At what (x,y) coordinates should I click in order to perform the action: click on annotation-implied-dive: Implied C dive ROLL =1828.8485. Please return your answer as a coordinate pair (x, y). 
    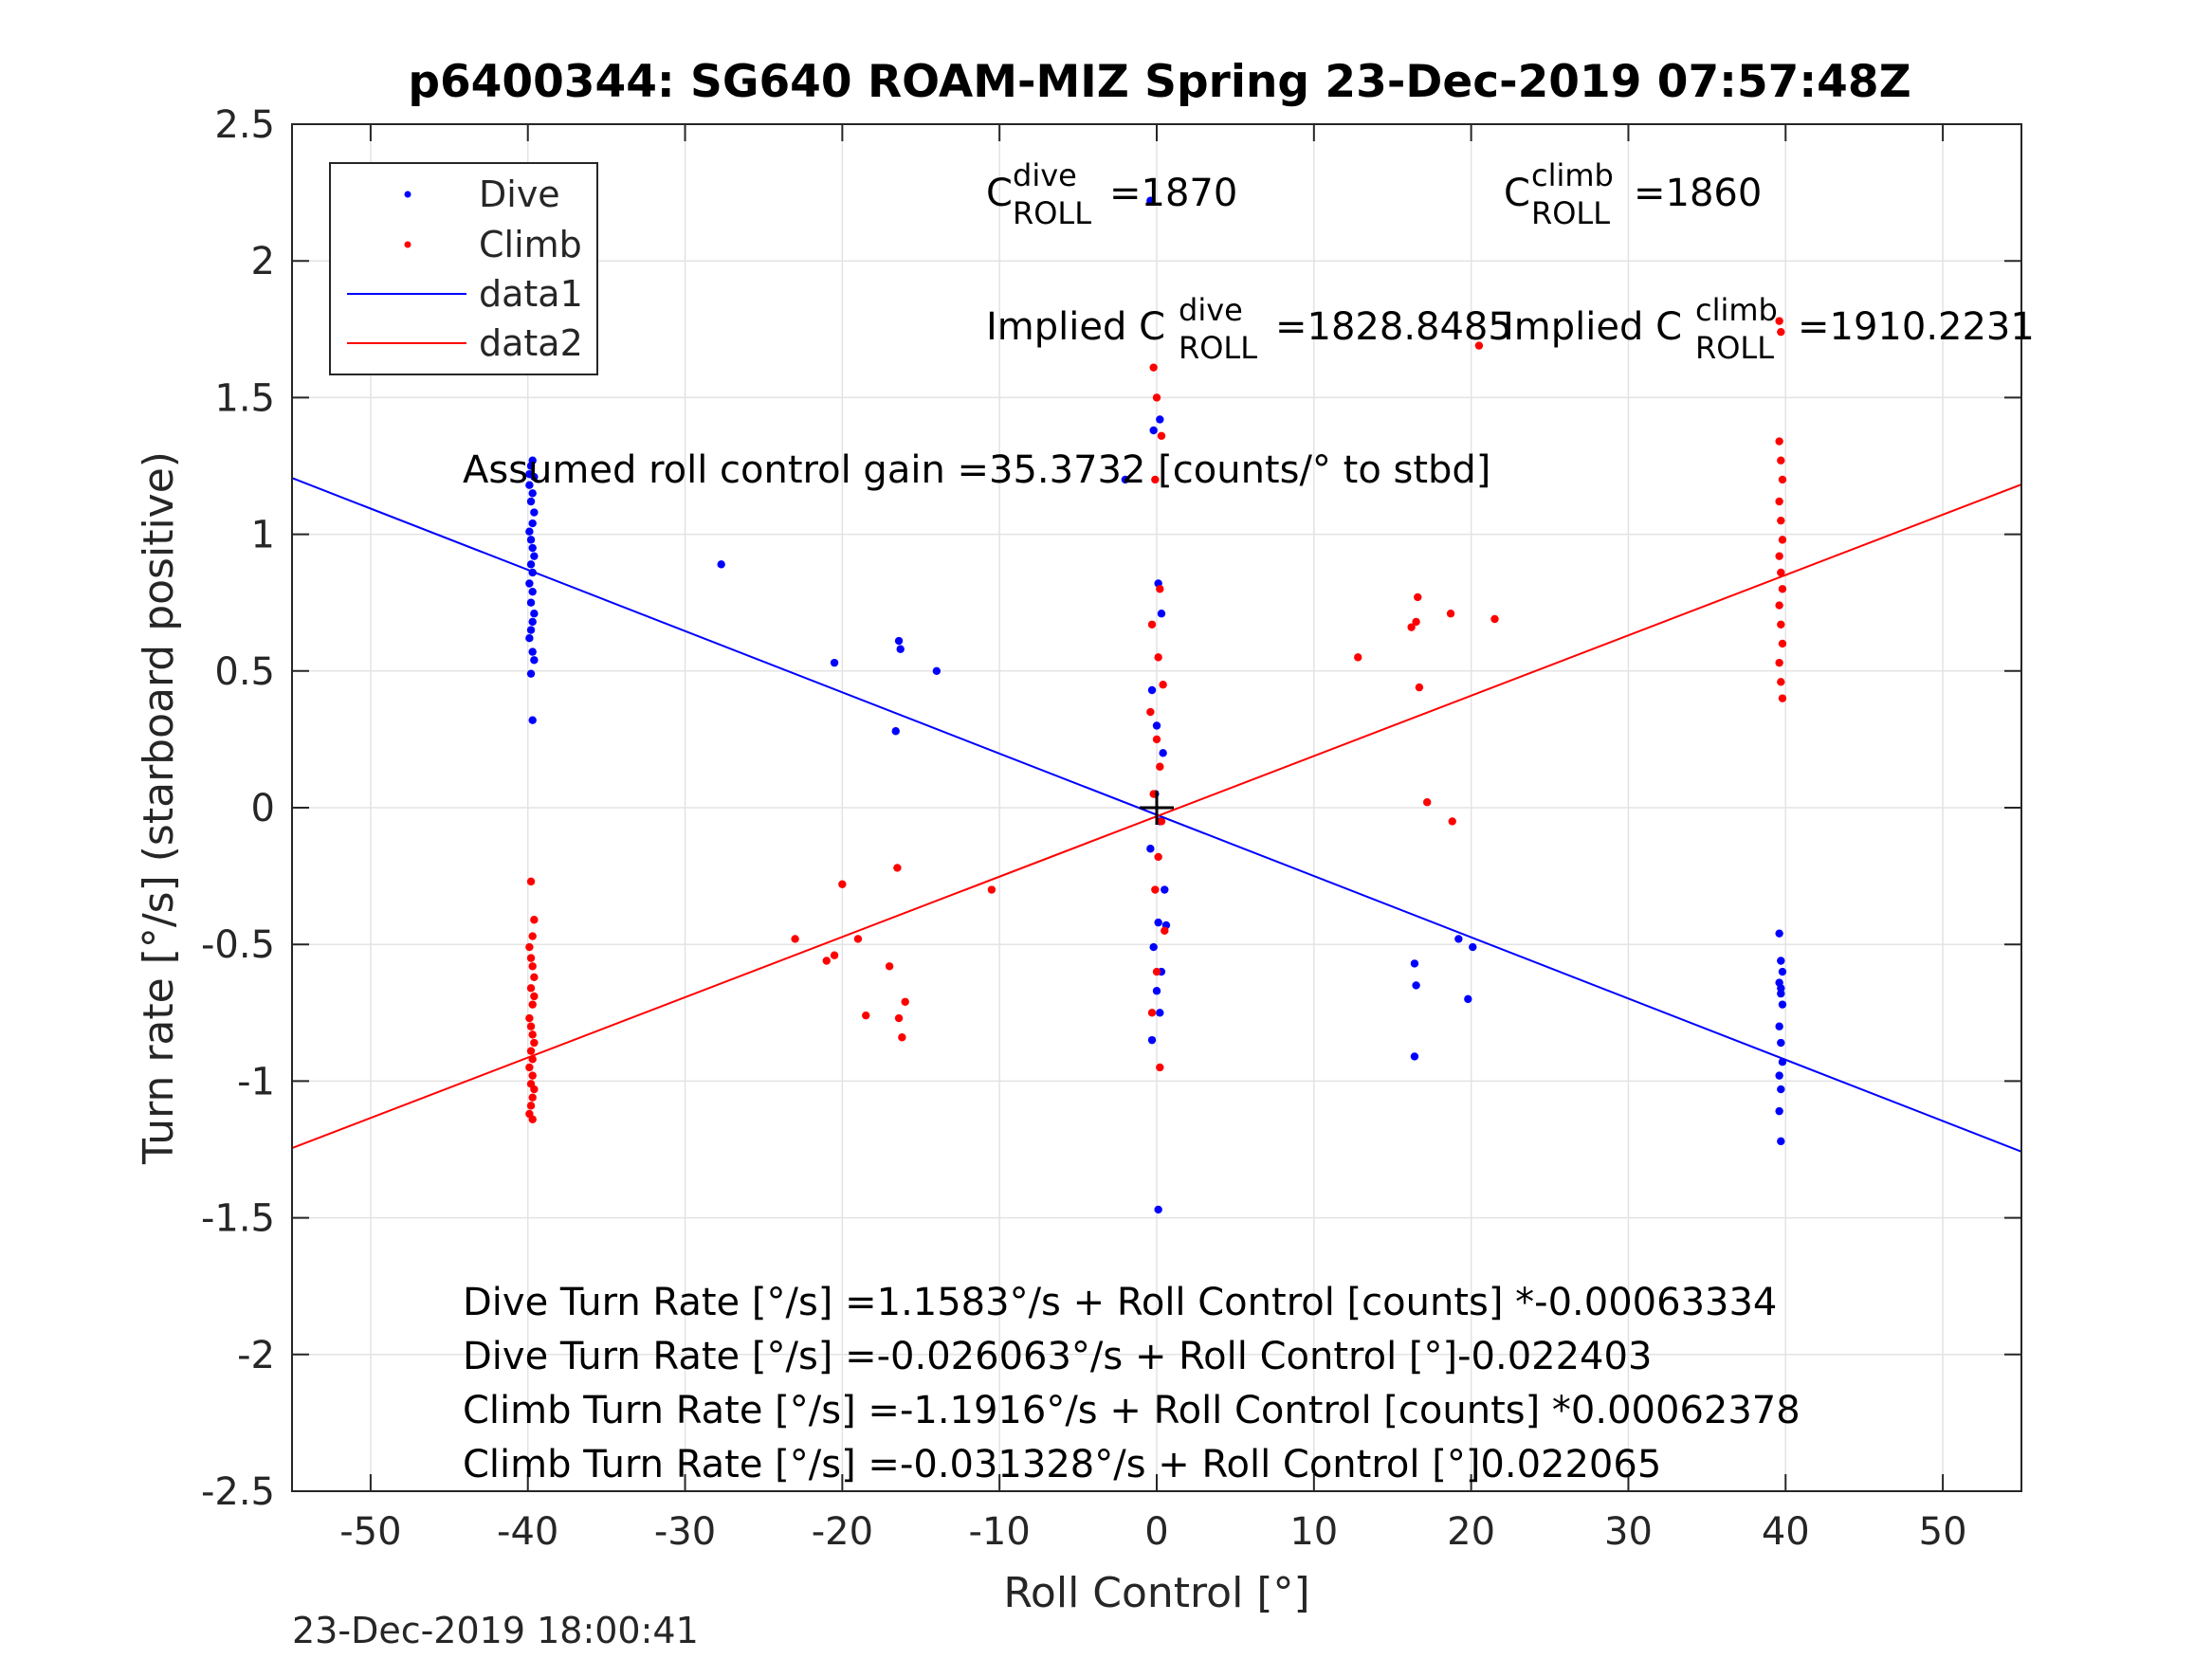
    Looking at the image, I should click on (1249, 329).